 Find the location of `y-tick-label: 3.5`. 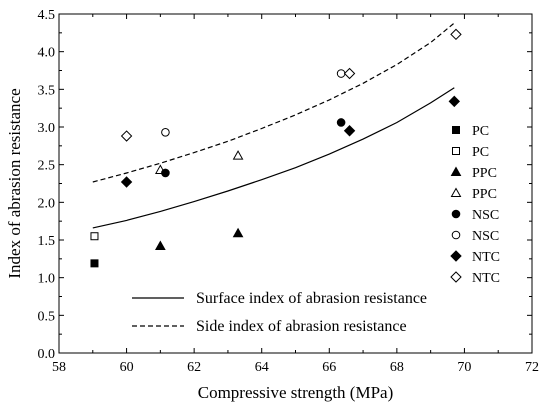

y-tick-label: 3.5 is located at coordinates (47, 90).